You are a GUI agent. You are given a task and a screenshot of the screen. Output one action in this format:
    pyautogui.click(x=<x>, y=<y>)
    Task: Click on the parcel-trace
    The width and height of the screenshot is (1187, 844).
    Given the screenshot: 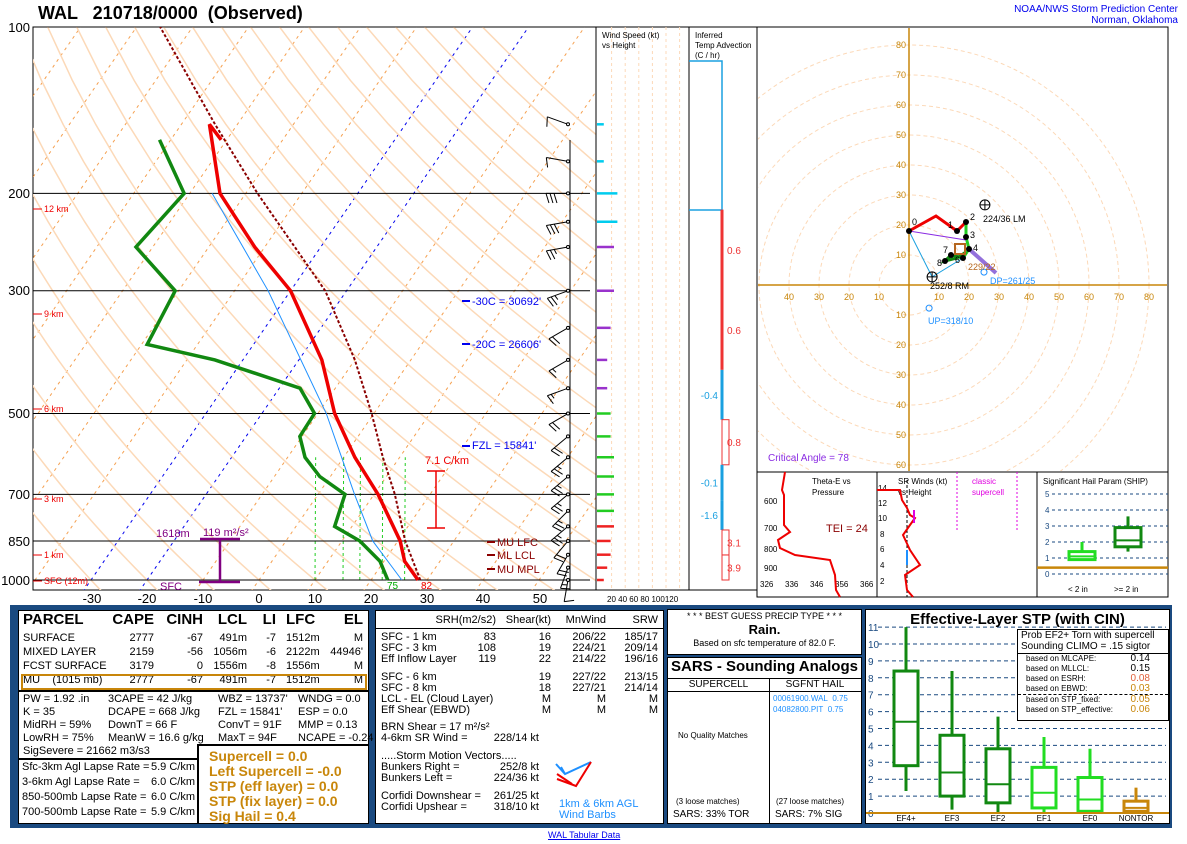 What is the action you would take?
    pyautogui.click(x=290, y=304)
    